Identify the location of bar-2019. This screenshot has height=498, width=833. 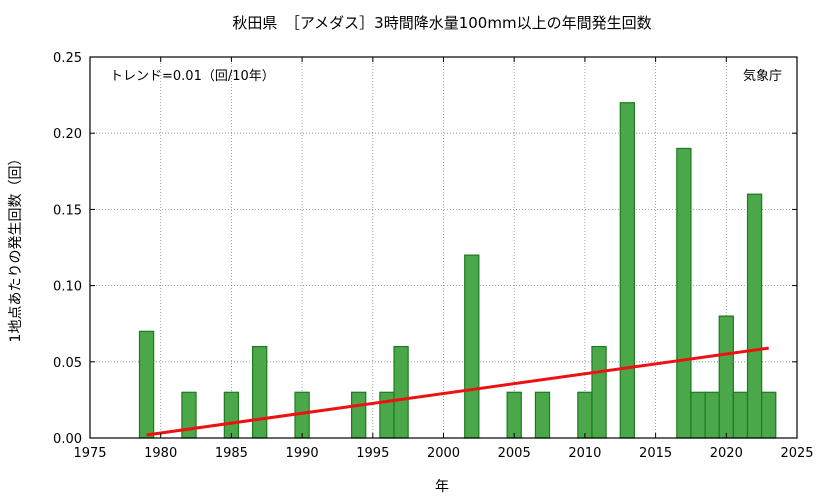
(712, 415).